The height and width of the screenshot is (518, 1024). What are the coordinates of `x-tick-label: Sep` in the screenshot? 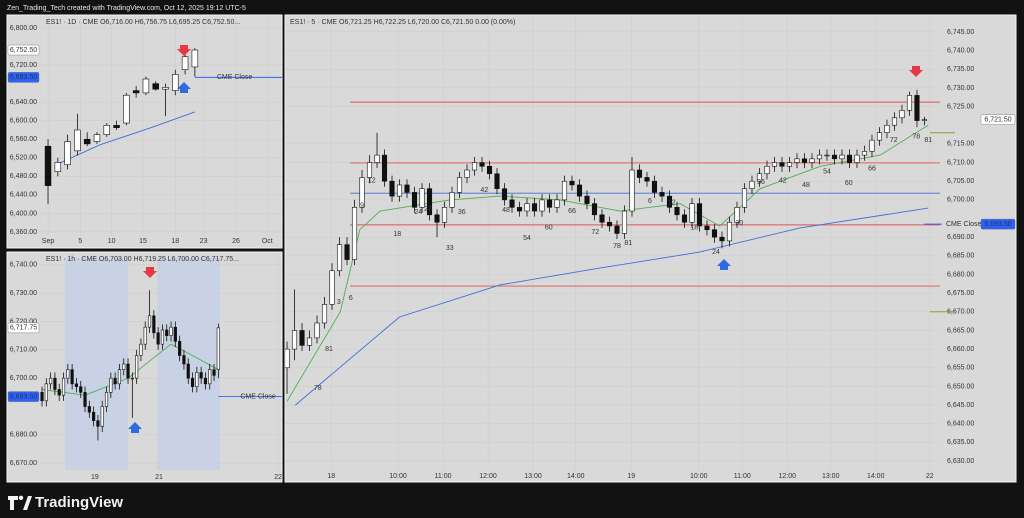 It's located at (48, 241).